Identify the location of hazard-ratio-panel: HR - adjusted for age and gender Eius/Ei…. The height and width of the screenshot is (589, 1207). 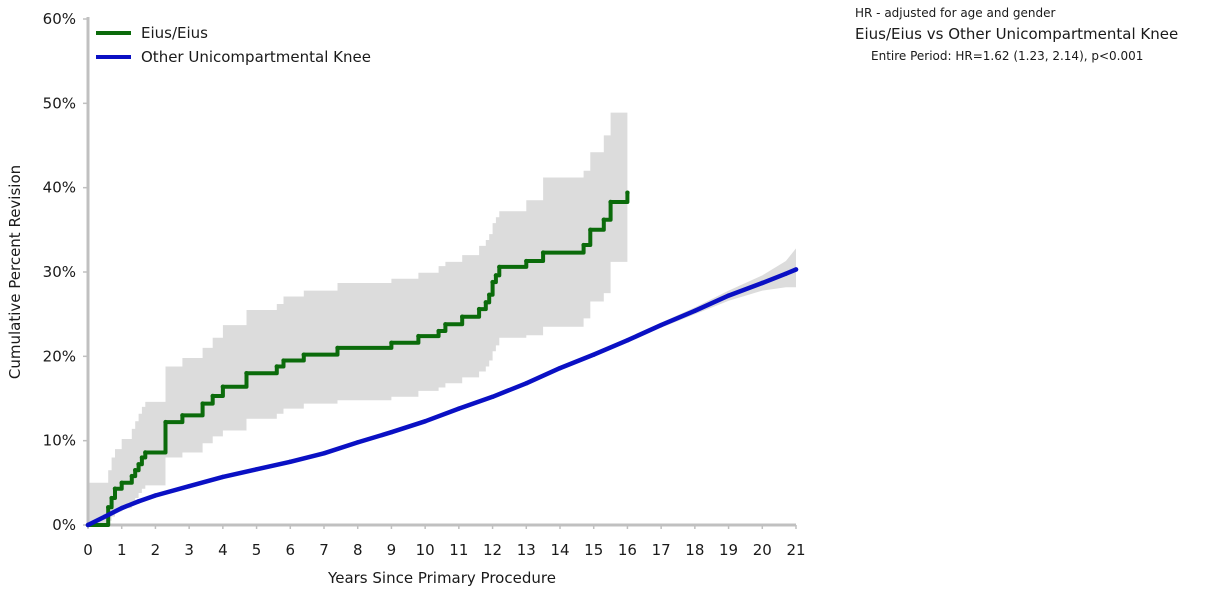
(1016, 34).